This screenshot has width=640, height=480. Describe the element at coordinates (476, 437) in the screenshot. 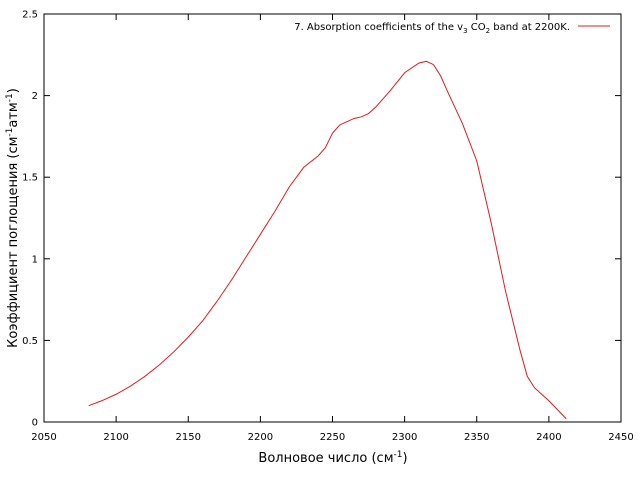

I see `x-tick-label: 2350` at that location.